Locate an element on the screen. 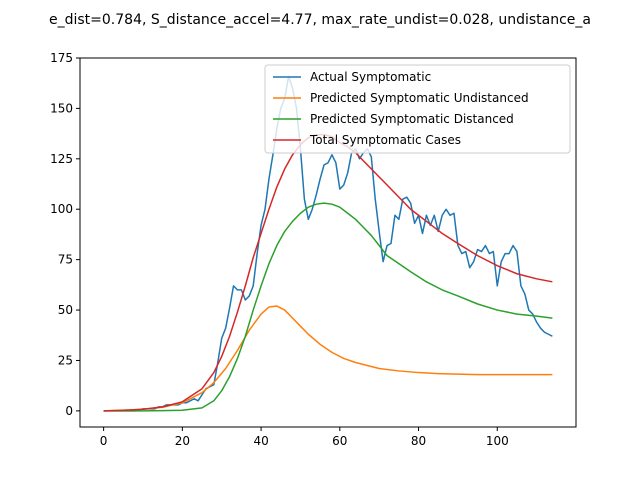 This screenshot has height=480, width=640. legend-label-3: Total Symptomatic Cases is located at coordinates (385, 140).